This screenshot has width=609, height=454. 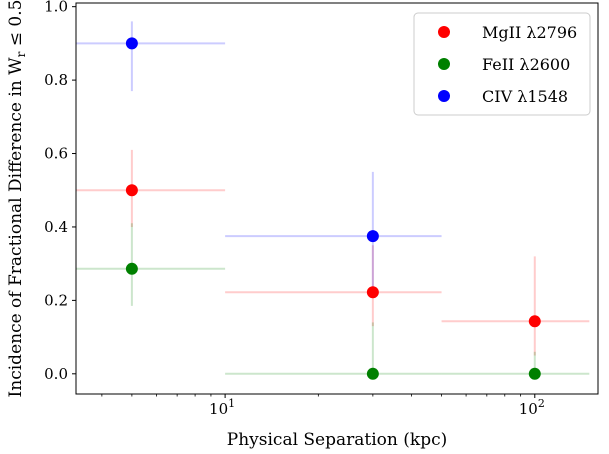 I want to click on legend-label: MgII λ2796, so click(x=529, y=32).